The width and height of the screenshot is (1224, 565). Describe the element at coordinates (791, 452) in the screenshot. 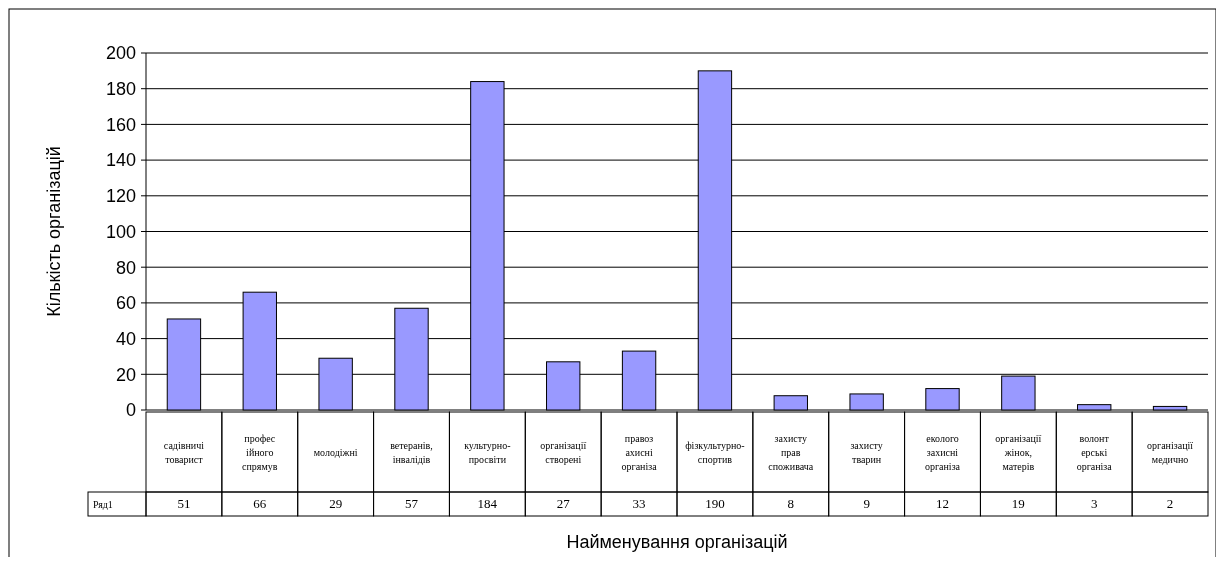

I see `x-tick-label: захисту прав споживача` at that location.